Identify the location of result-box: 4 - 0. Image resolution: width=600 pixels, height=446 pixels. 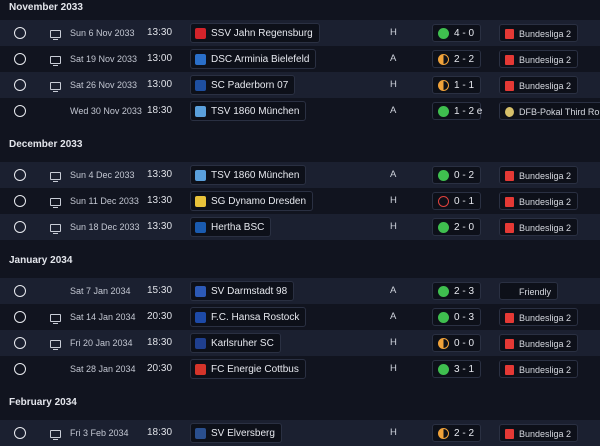
(456, 33).